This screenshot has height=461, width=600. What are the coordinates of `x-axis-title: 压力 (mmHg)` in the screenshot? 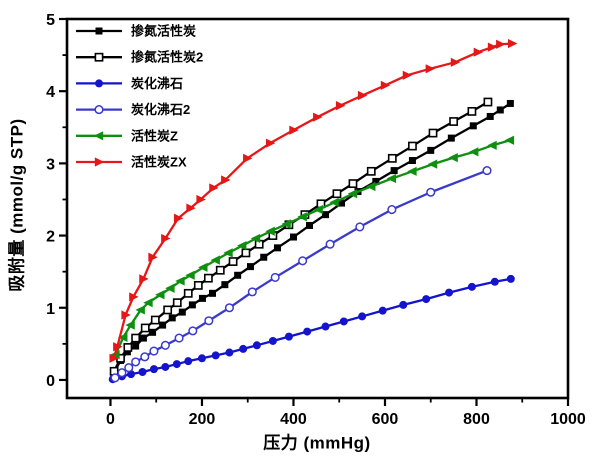 It's located at (317, 443).